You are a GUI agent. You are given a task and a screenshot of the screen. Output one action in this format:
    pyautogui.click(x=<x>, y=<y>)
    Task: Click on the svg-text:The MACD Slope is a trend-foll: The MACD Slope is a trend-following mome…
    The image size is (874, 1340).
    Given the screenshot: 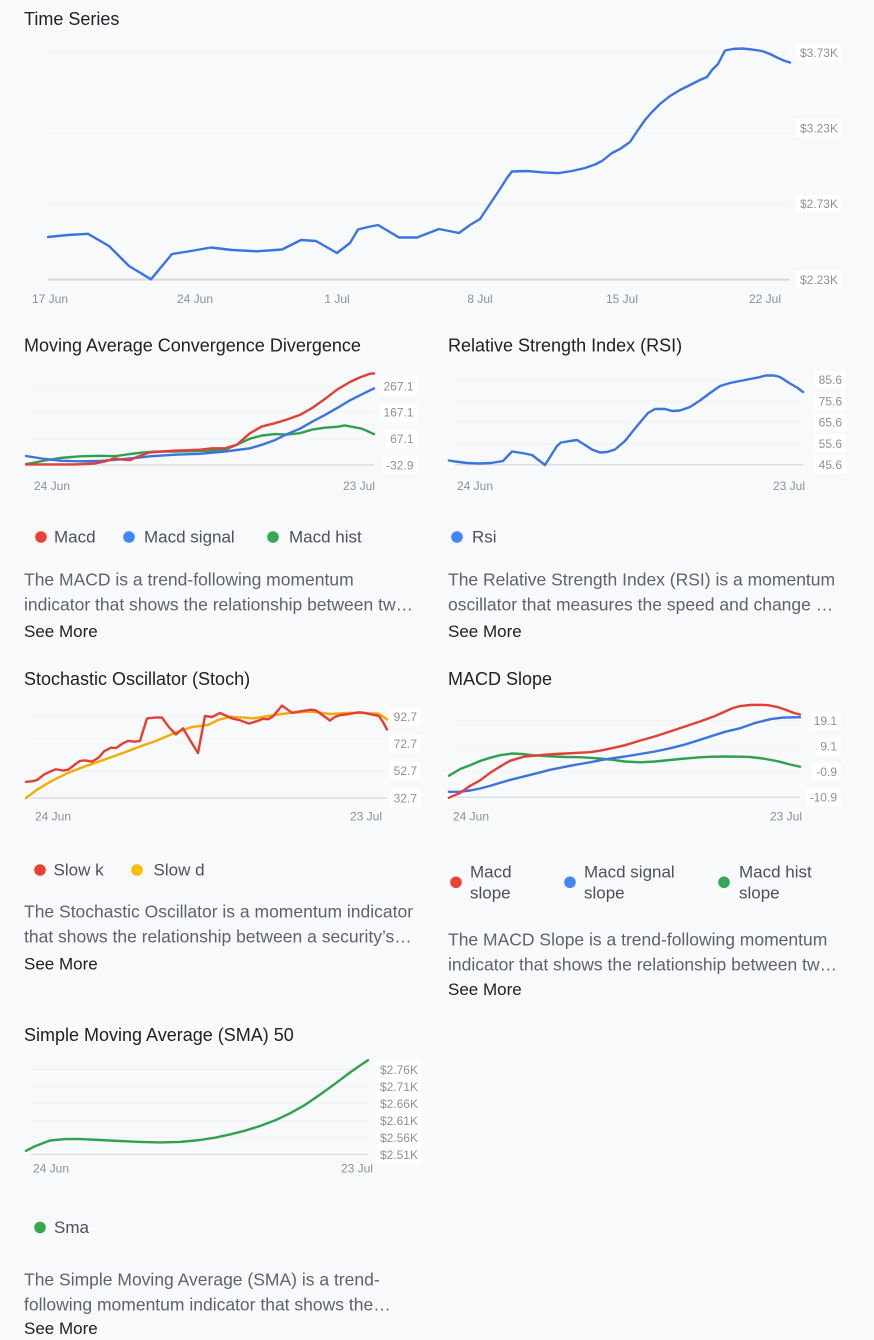 What is the action you would take?
    pyautogui.click(x=637, y=940)
    